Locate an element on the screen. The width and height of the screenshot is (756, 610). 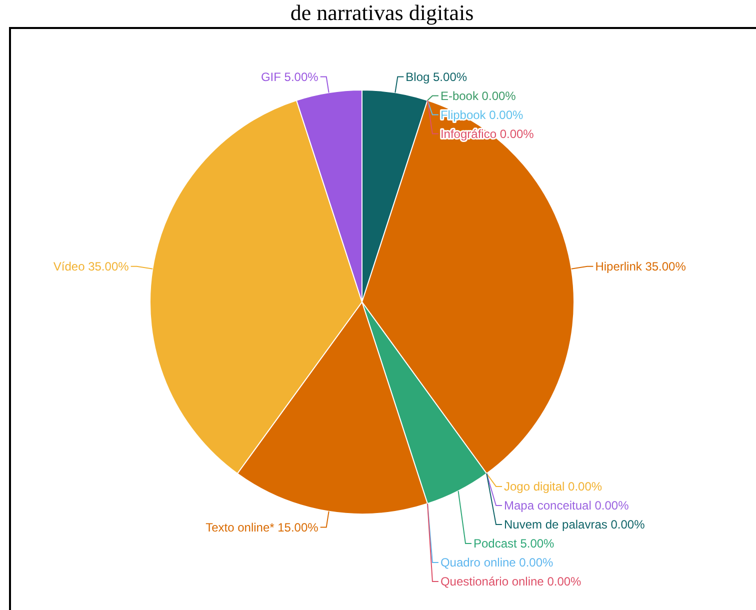
category-label: Mapa conceitual 0.00% is located at coordinates (566, 505).